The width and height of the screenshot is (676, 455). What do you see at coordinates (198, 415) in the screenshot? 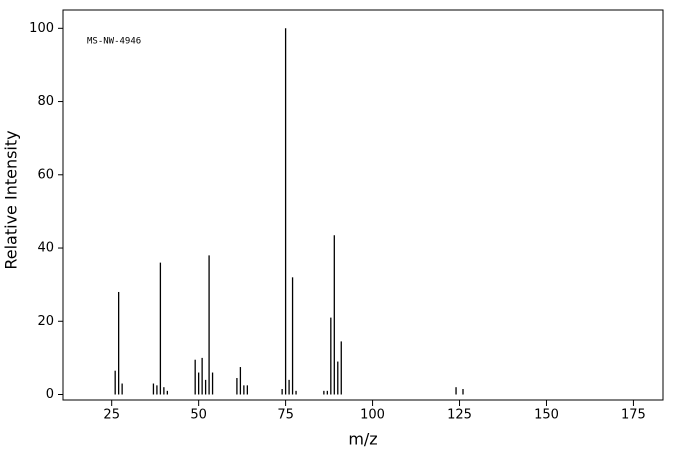
I see `x-tick-label: 50` at bounding box center [198, 415].